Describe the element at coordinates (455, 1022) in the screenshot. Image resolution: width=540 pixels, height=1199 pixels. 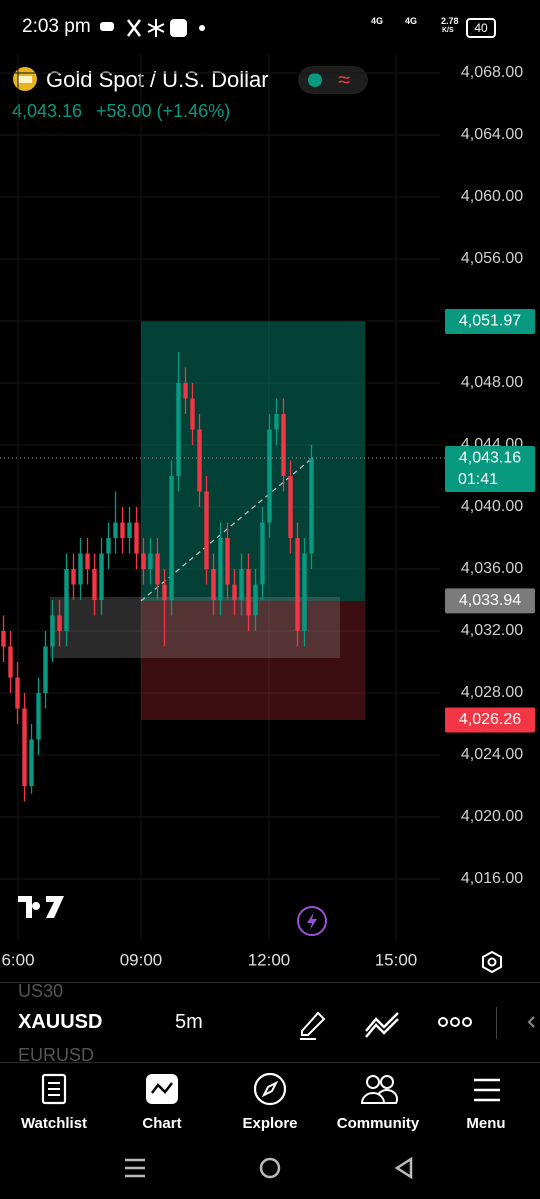
I see `more-icon` at that location.